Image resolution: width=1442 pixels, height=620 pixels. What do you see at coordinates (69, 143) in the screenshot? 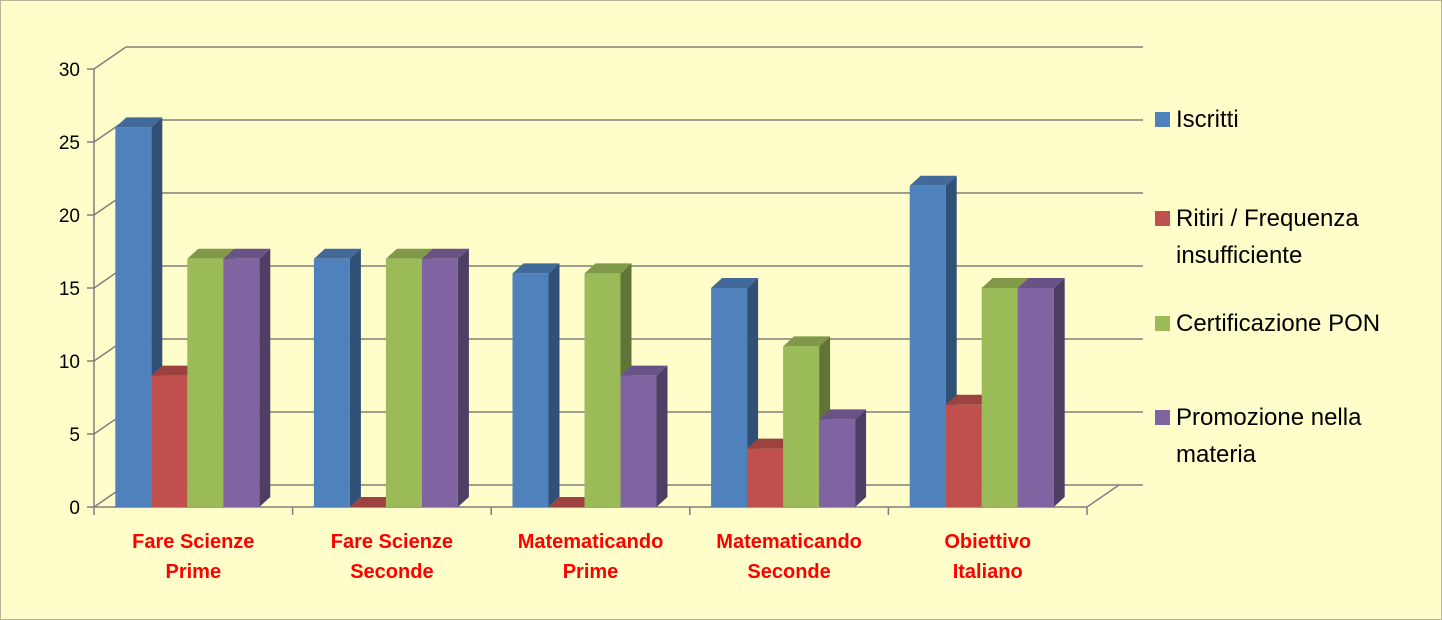
I see `y-tick-label: 25` at bounding box center [69, 143].